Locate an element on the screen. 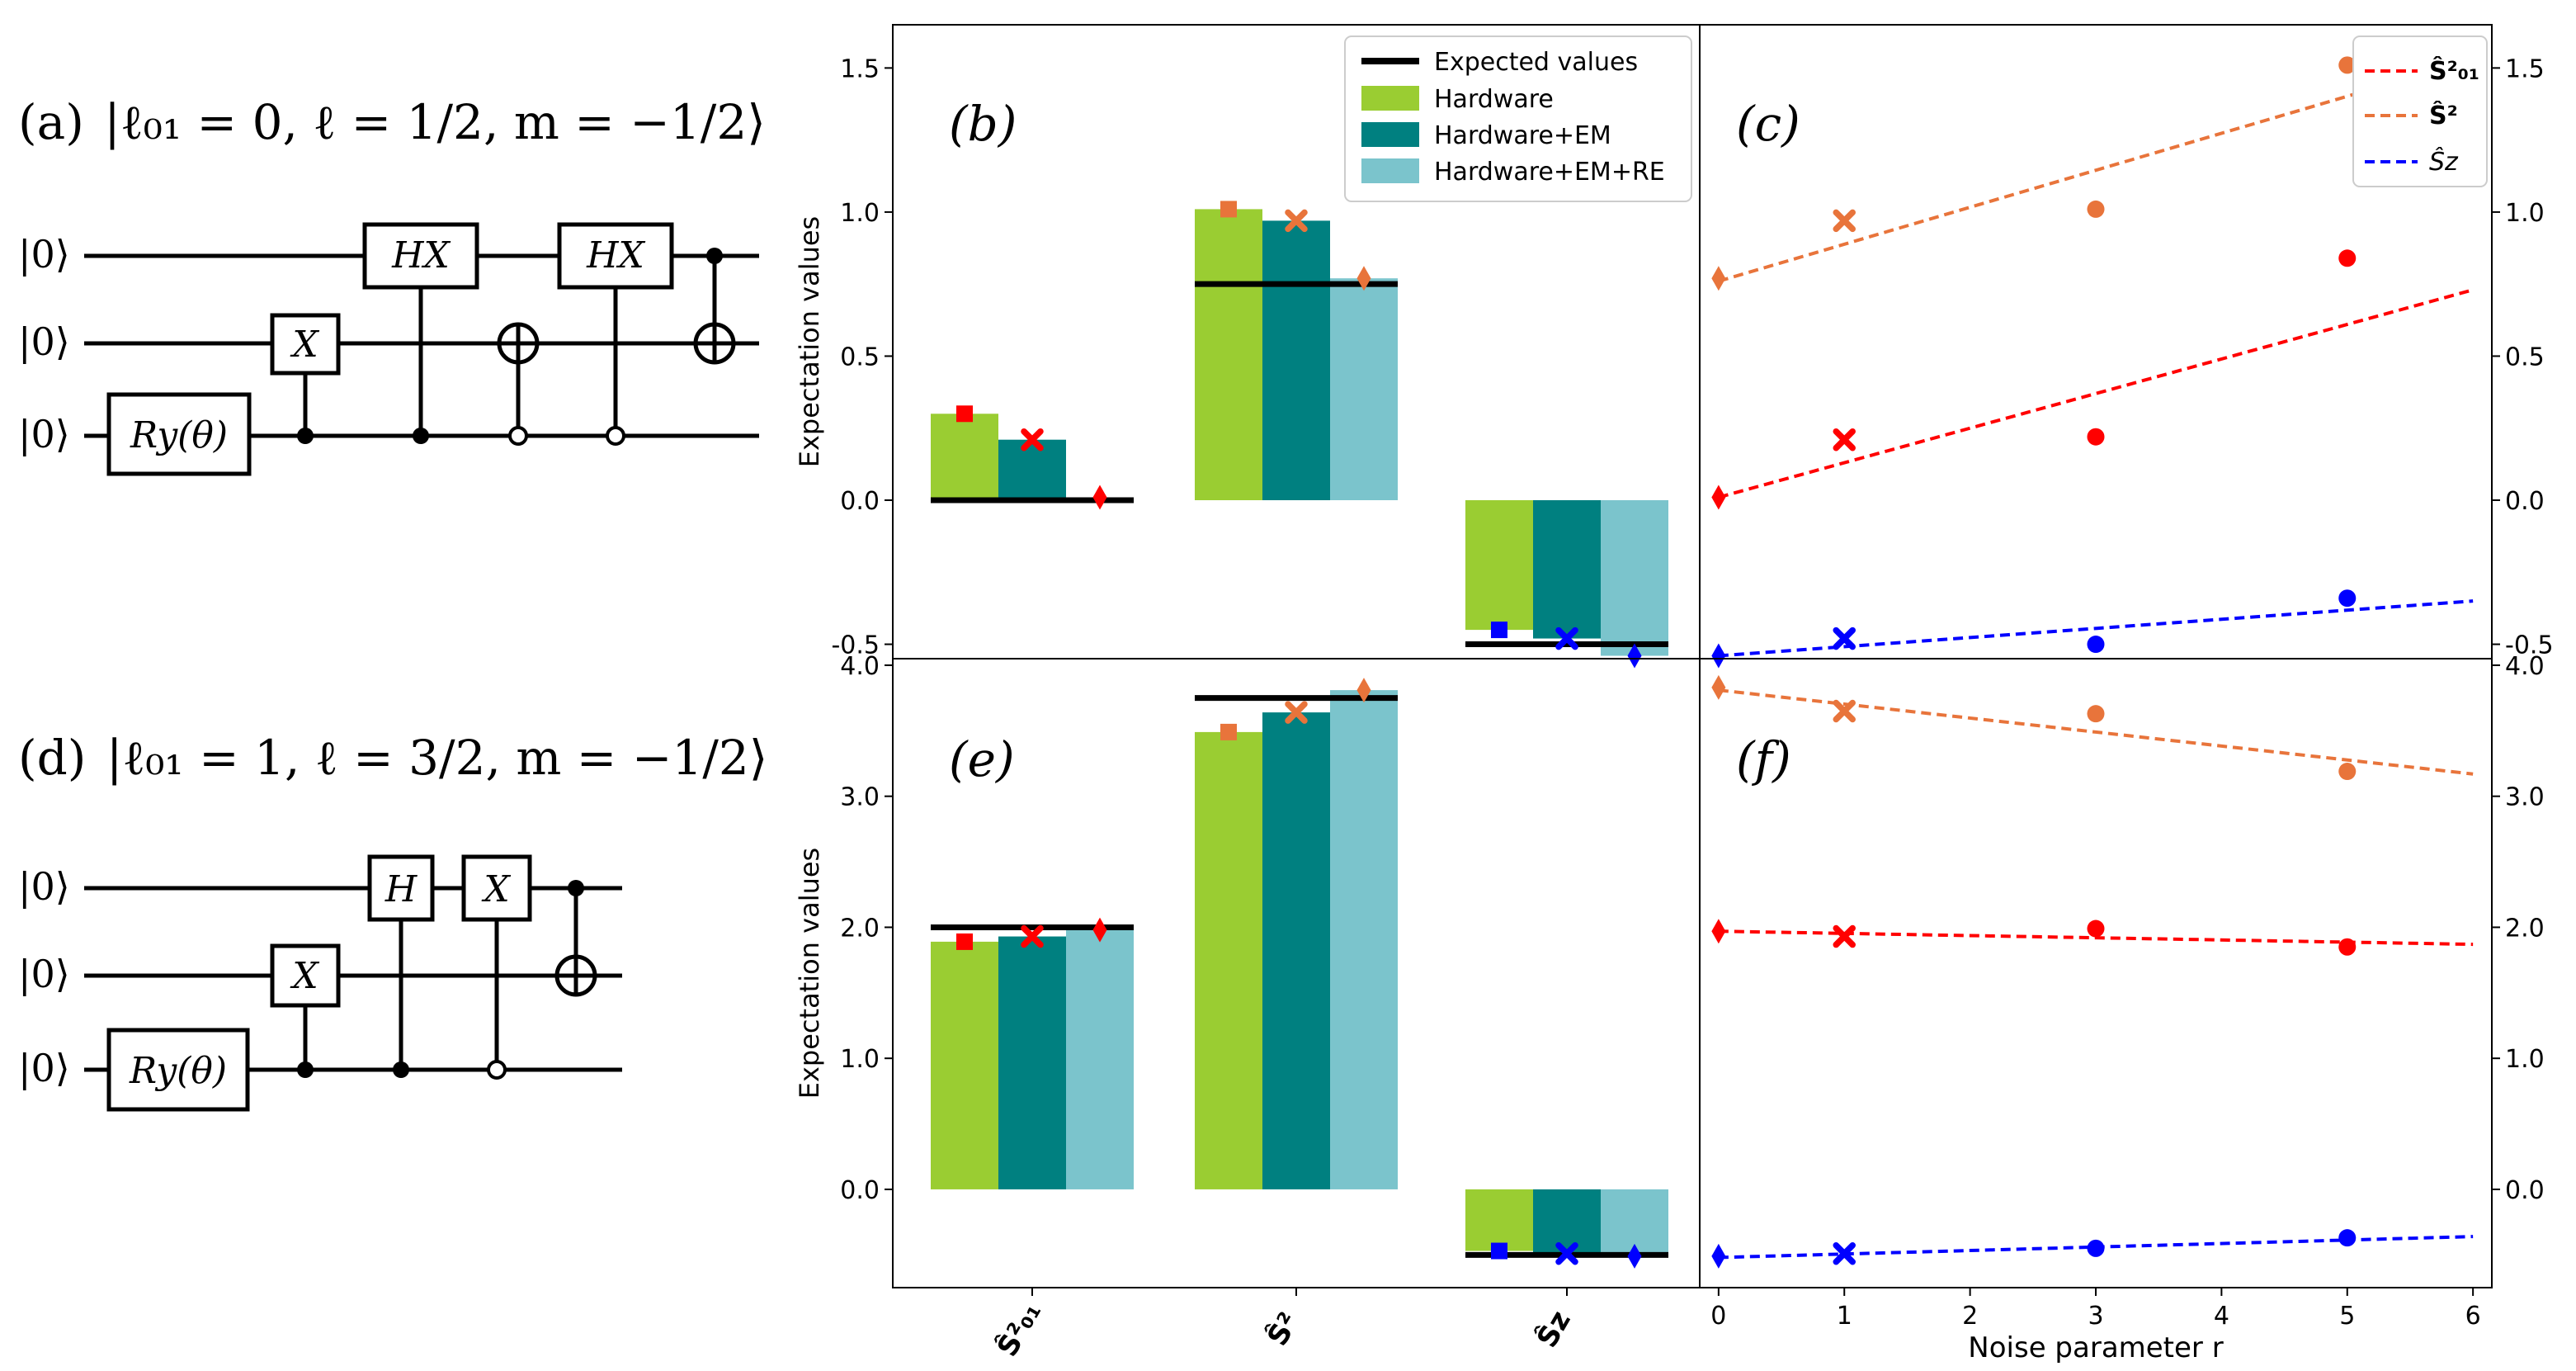 The width and height of the screenshot is (2576, 1371). chart-f-xtick-label-2: 2 is located at coordinates (1970, 1317).